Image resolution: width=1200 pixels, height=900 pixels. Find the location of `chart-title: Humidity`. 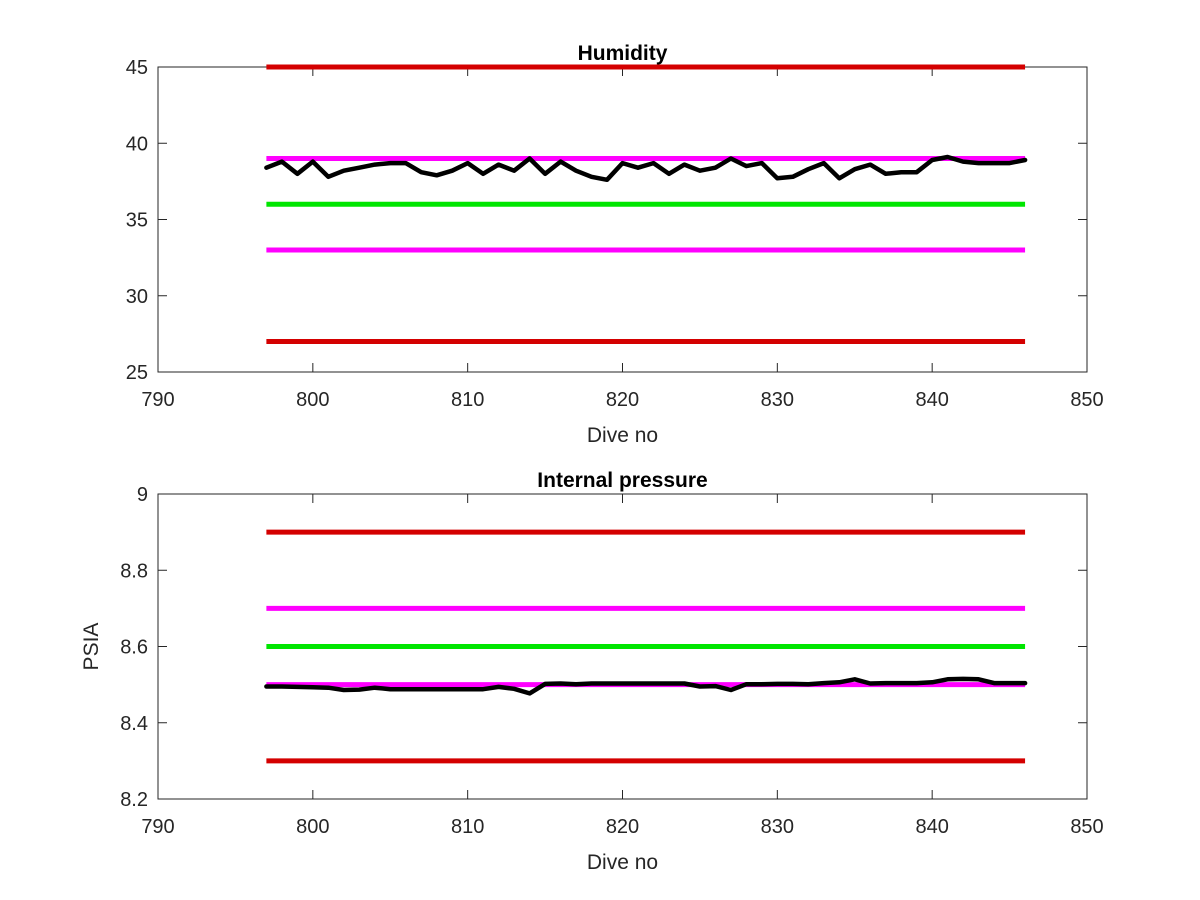

chart-title: Humidity is located at coordinates (623, 53).